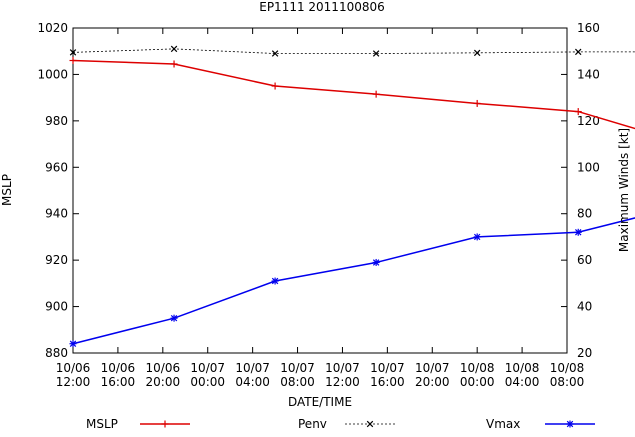 The height and width of the screenshot is (437, 635). What do you see at coordinates (56, 121) in the screenshot?
I see `y-tick-label: 980` at bounding box center [56, 121].